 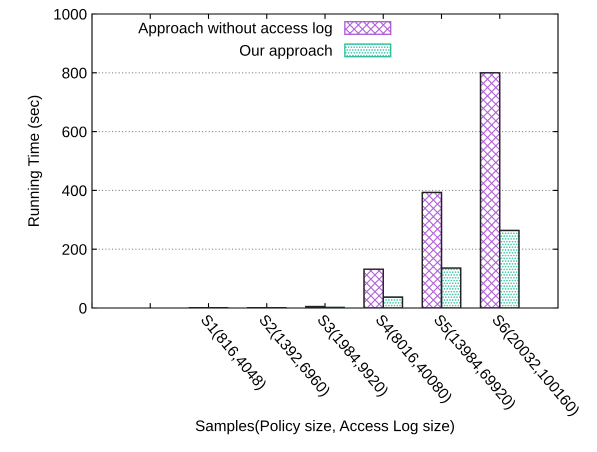 What do you see at coordinates (74, 132) in the screenshot?
I see `y-tick-label: 600` at bounding box center [74, 132].